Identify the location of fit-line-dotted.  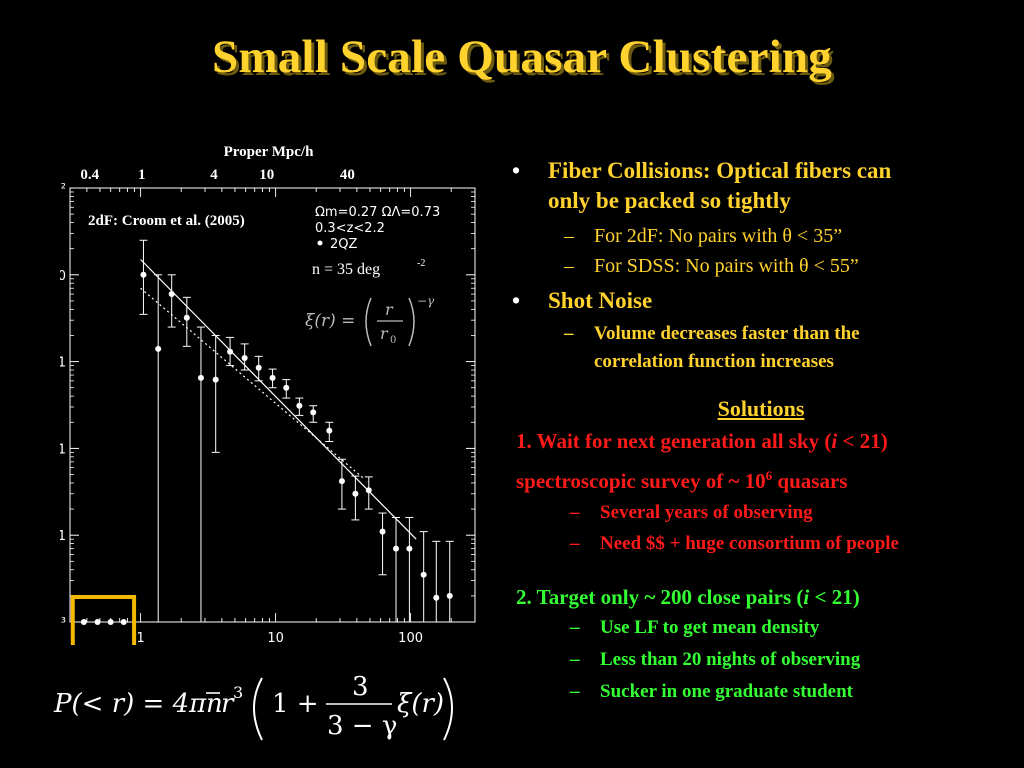
(252, 383).